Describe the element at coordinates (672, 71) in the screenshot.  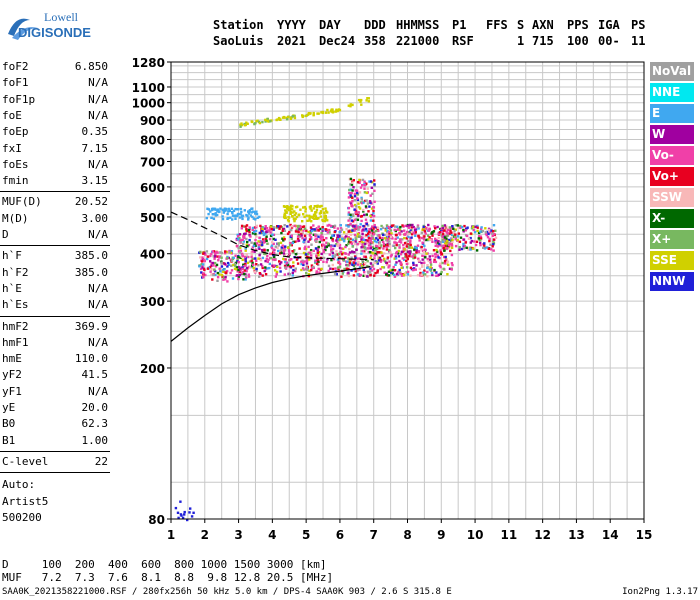
I see `legend-item: NoVal` at that location.